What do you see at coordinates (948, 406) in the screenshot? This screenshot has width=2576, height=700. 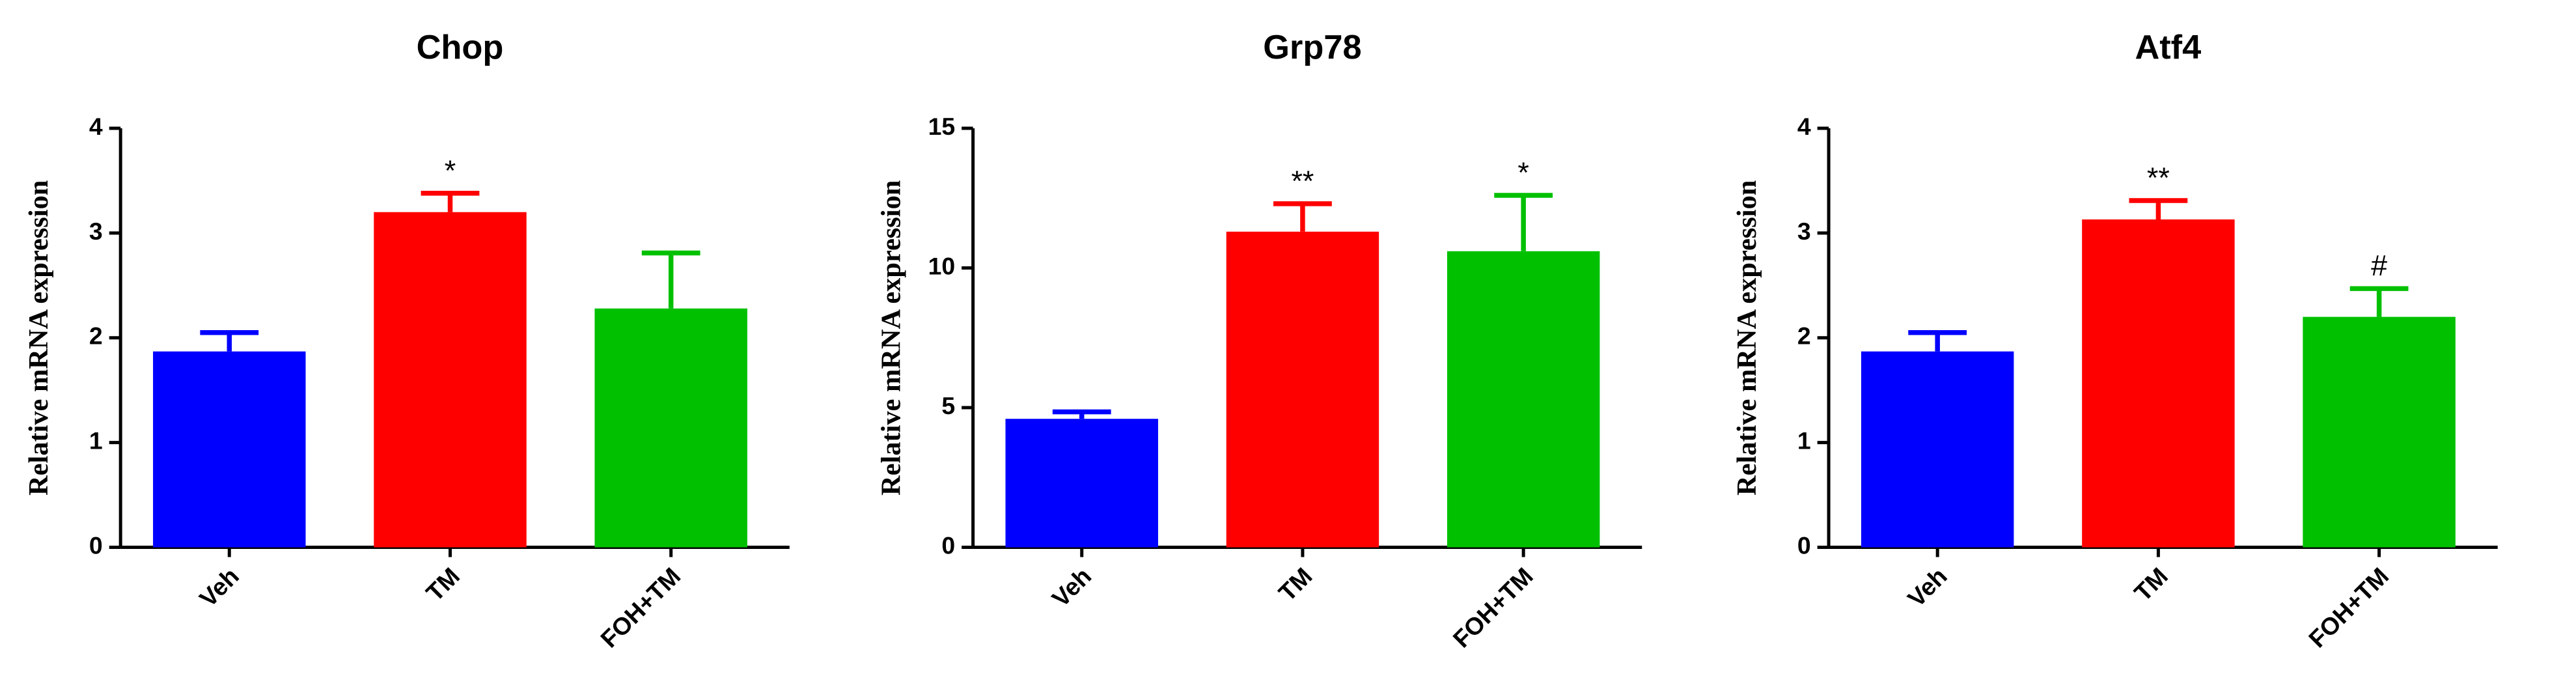 I see `y-tick-label: 5` at bounding box center [948, 406].